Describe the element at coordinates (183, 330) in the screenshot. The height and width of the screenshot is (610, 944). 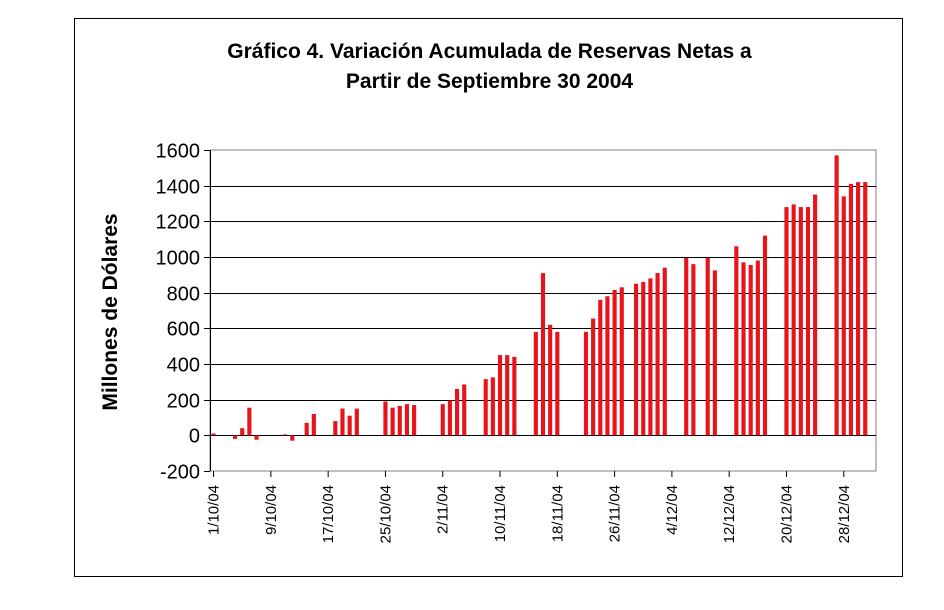
I see `y-tick-label: 600` at that location.